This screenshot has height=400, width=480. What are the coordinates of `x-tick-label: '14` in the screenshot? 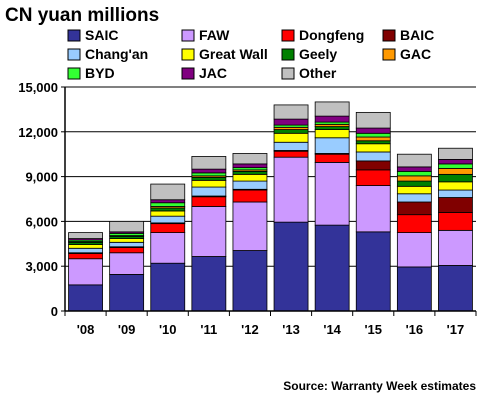 It's located at (332, 329).